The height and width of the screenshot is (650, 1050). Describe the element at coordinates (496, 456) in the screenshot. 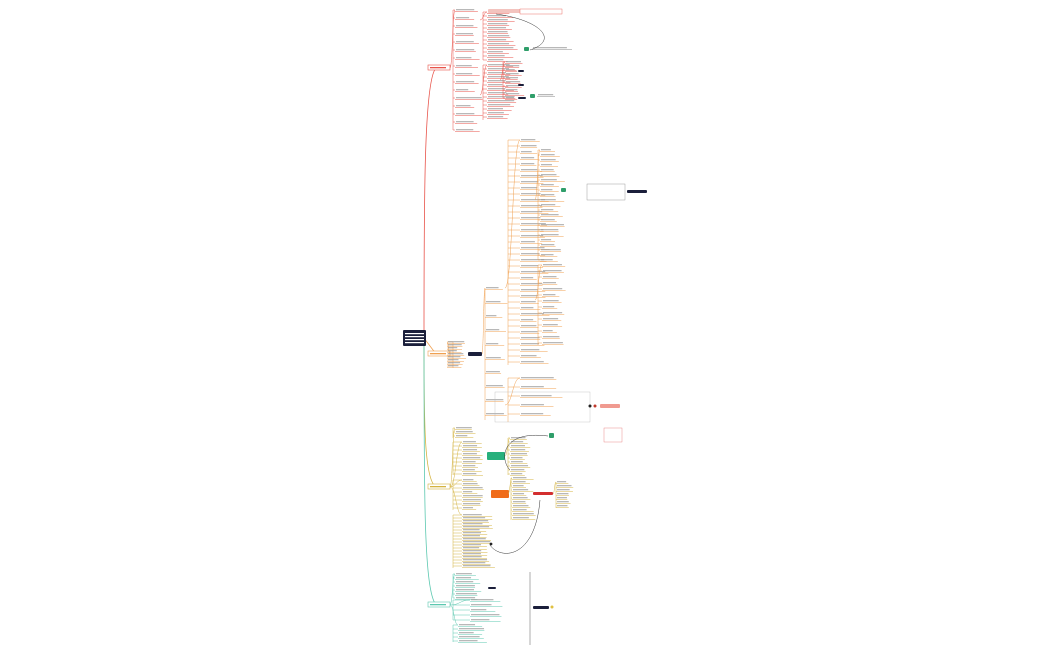

I see `green-node` at that location.